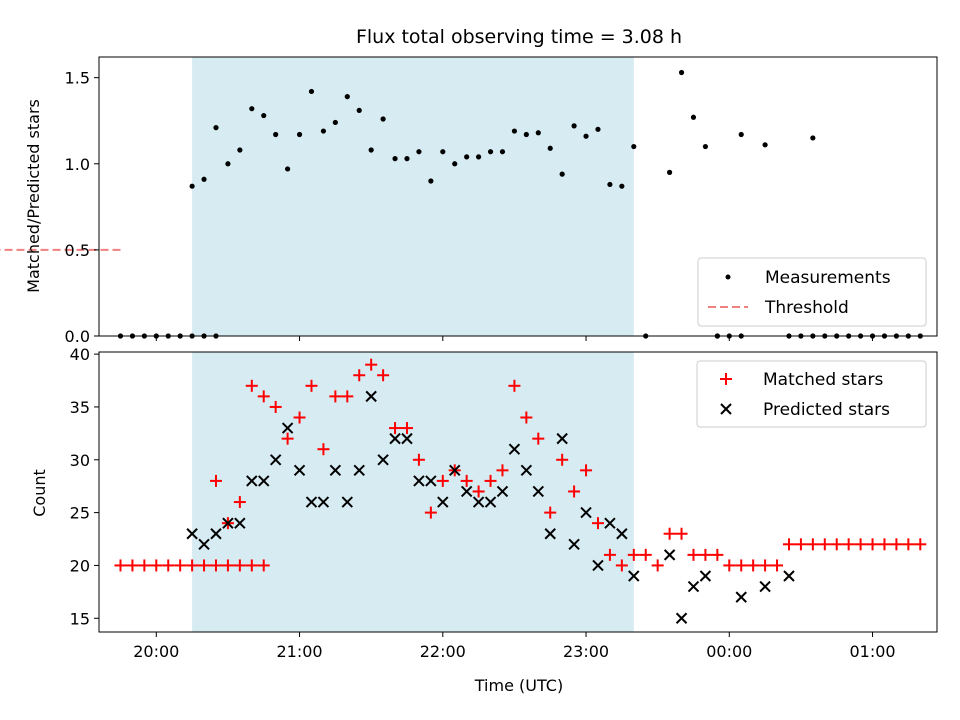 Image resolution: width=960 pixels, height=720 pixels. I want to click on x-tick-label: 01:00, so click(872, 651).